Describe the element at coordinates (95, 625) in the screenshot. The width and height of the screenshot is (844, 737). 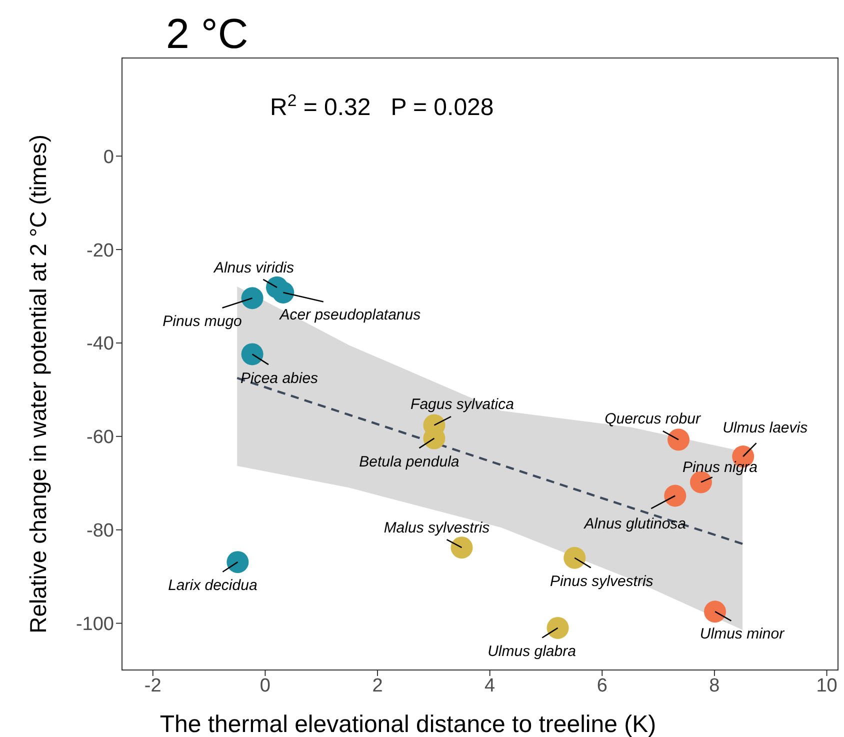
I see `y-tick-label: -100` at that location.